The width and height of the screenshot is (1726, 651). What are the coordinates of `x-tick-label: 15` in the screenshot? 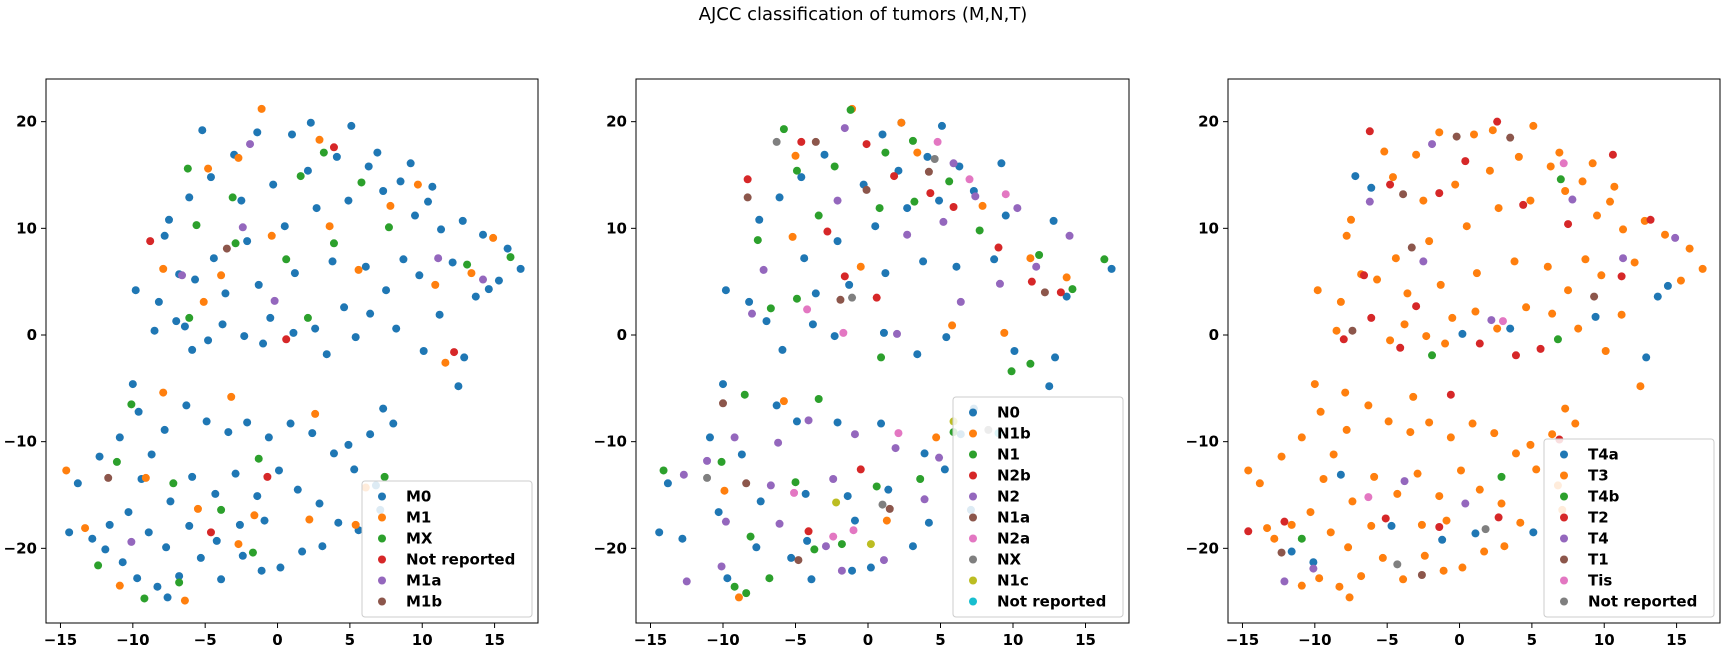 It's located at (1676, 640).